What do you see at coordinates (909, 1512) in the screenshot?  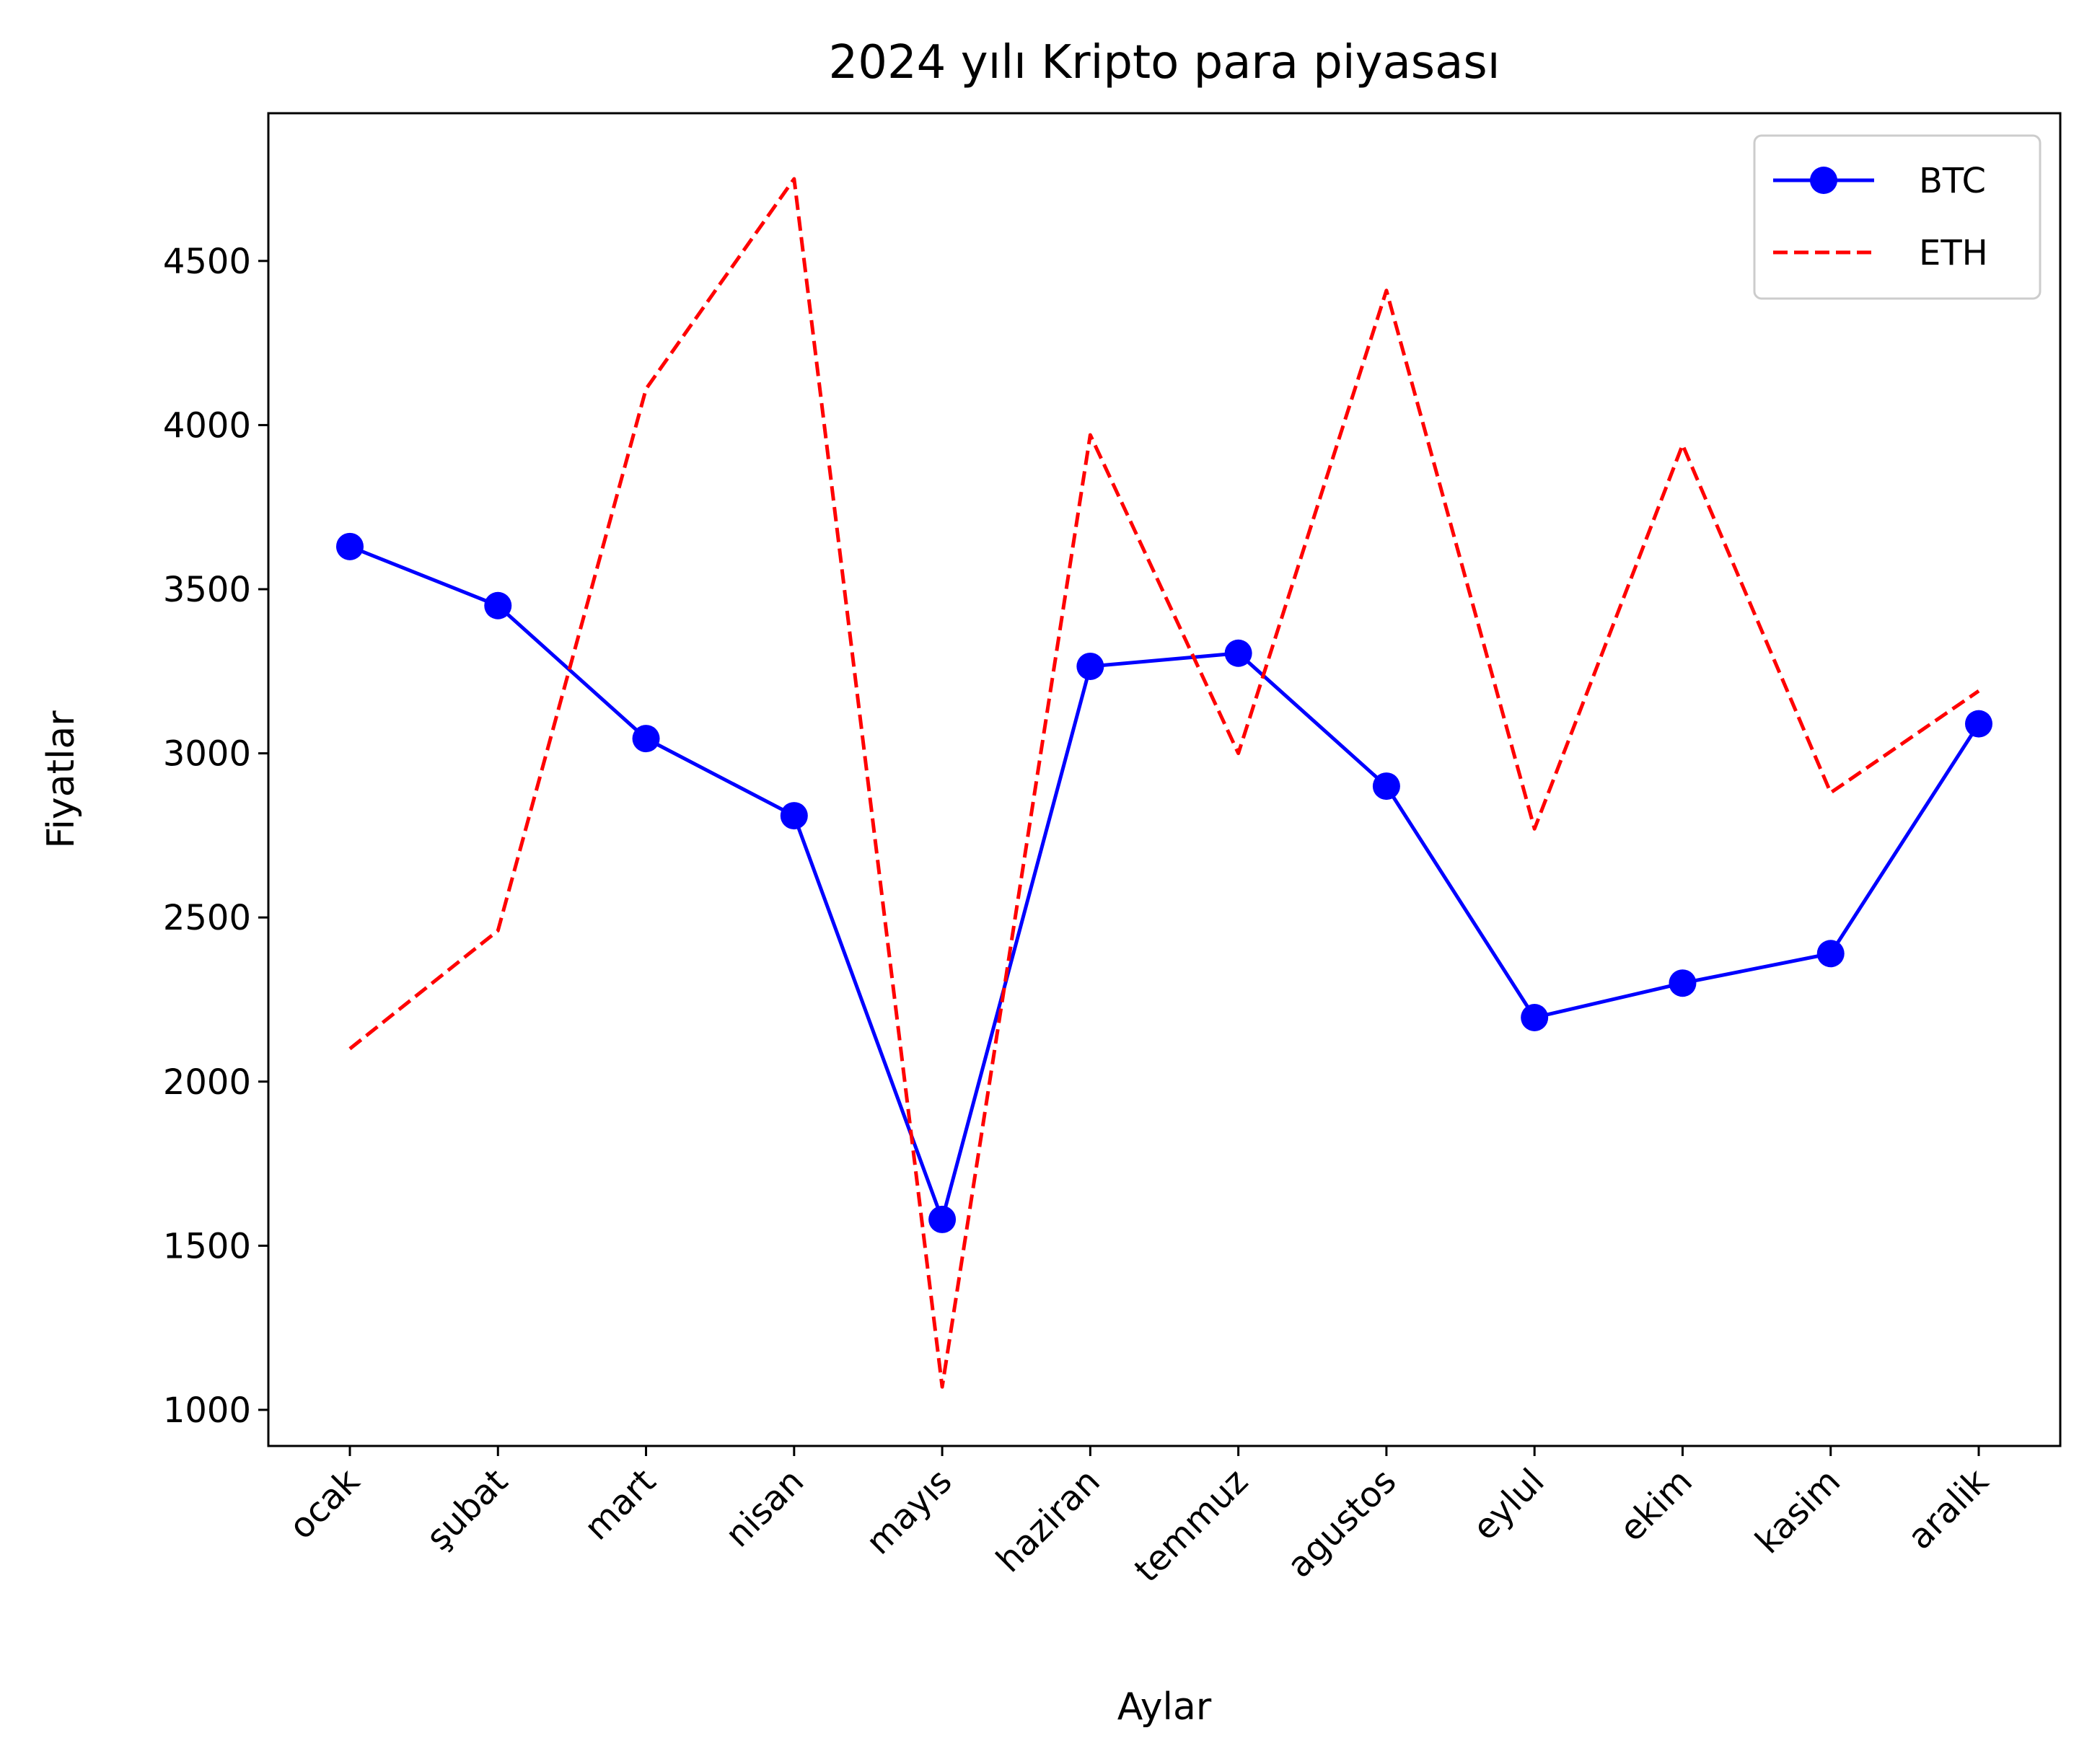 I see `x-tick-label: mayıs` at bounding box center [909, 1512].